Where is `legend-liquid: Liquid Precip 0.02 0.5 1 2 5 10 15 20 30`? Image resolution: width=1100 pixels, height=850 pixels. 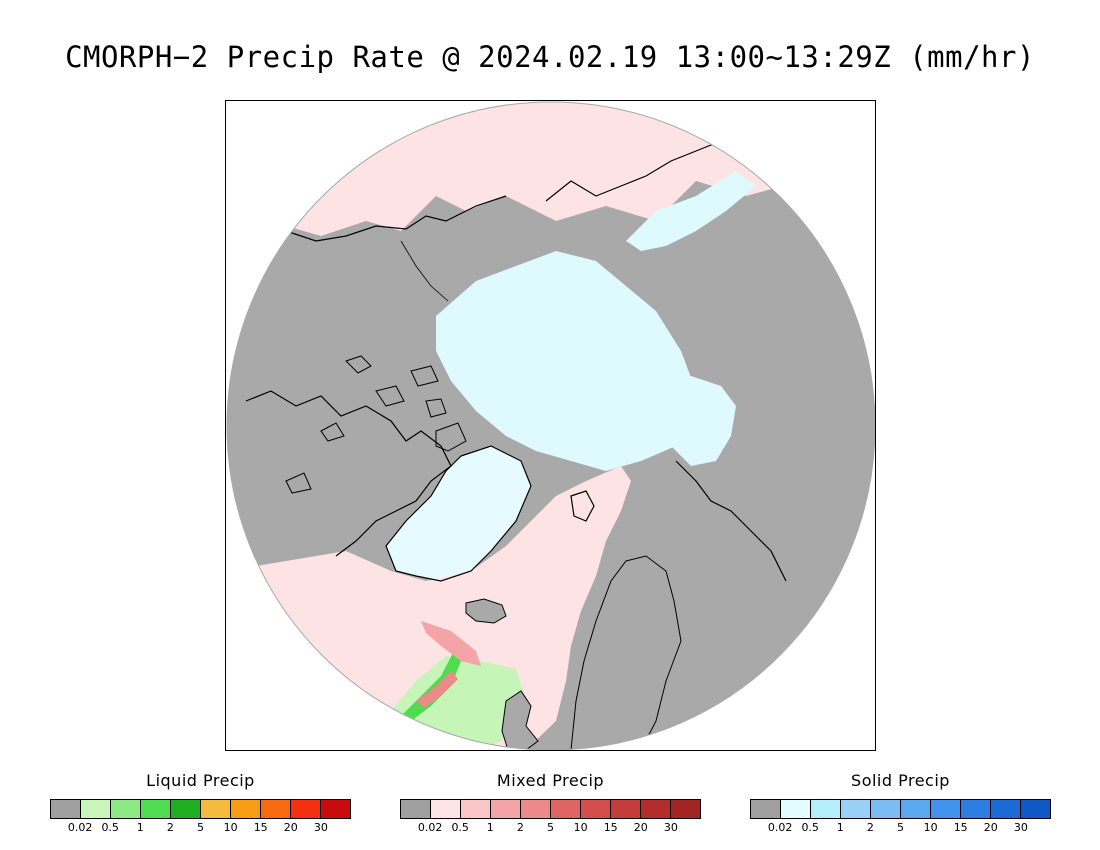
legend-liquid: Liquid Precip 0.02 0.5 1 2 5 10 15 20 30 is located at coordinates (200, 803).